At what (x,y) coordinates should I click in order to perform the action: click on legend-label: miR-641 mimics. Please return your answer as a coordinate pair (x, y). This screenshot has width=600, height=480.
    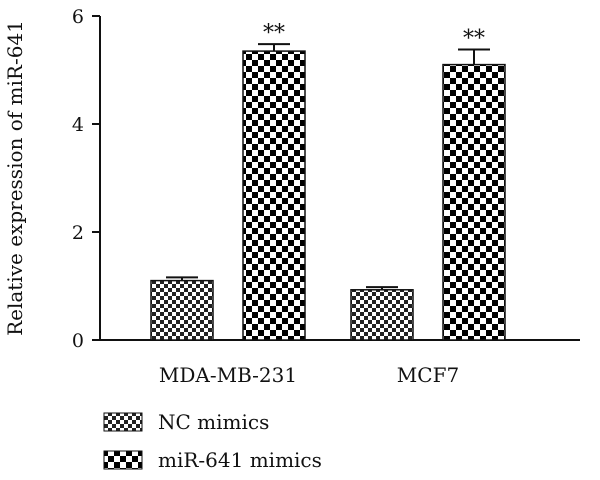
    Looking at the image, I should click on (240, 460).